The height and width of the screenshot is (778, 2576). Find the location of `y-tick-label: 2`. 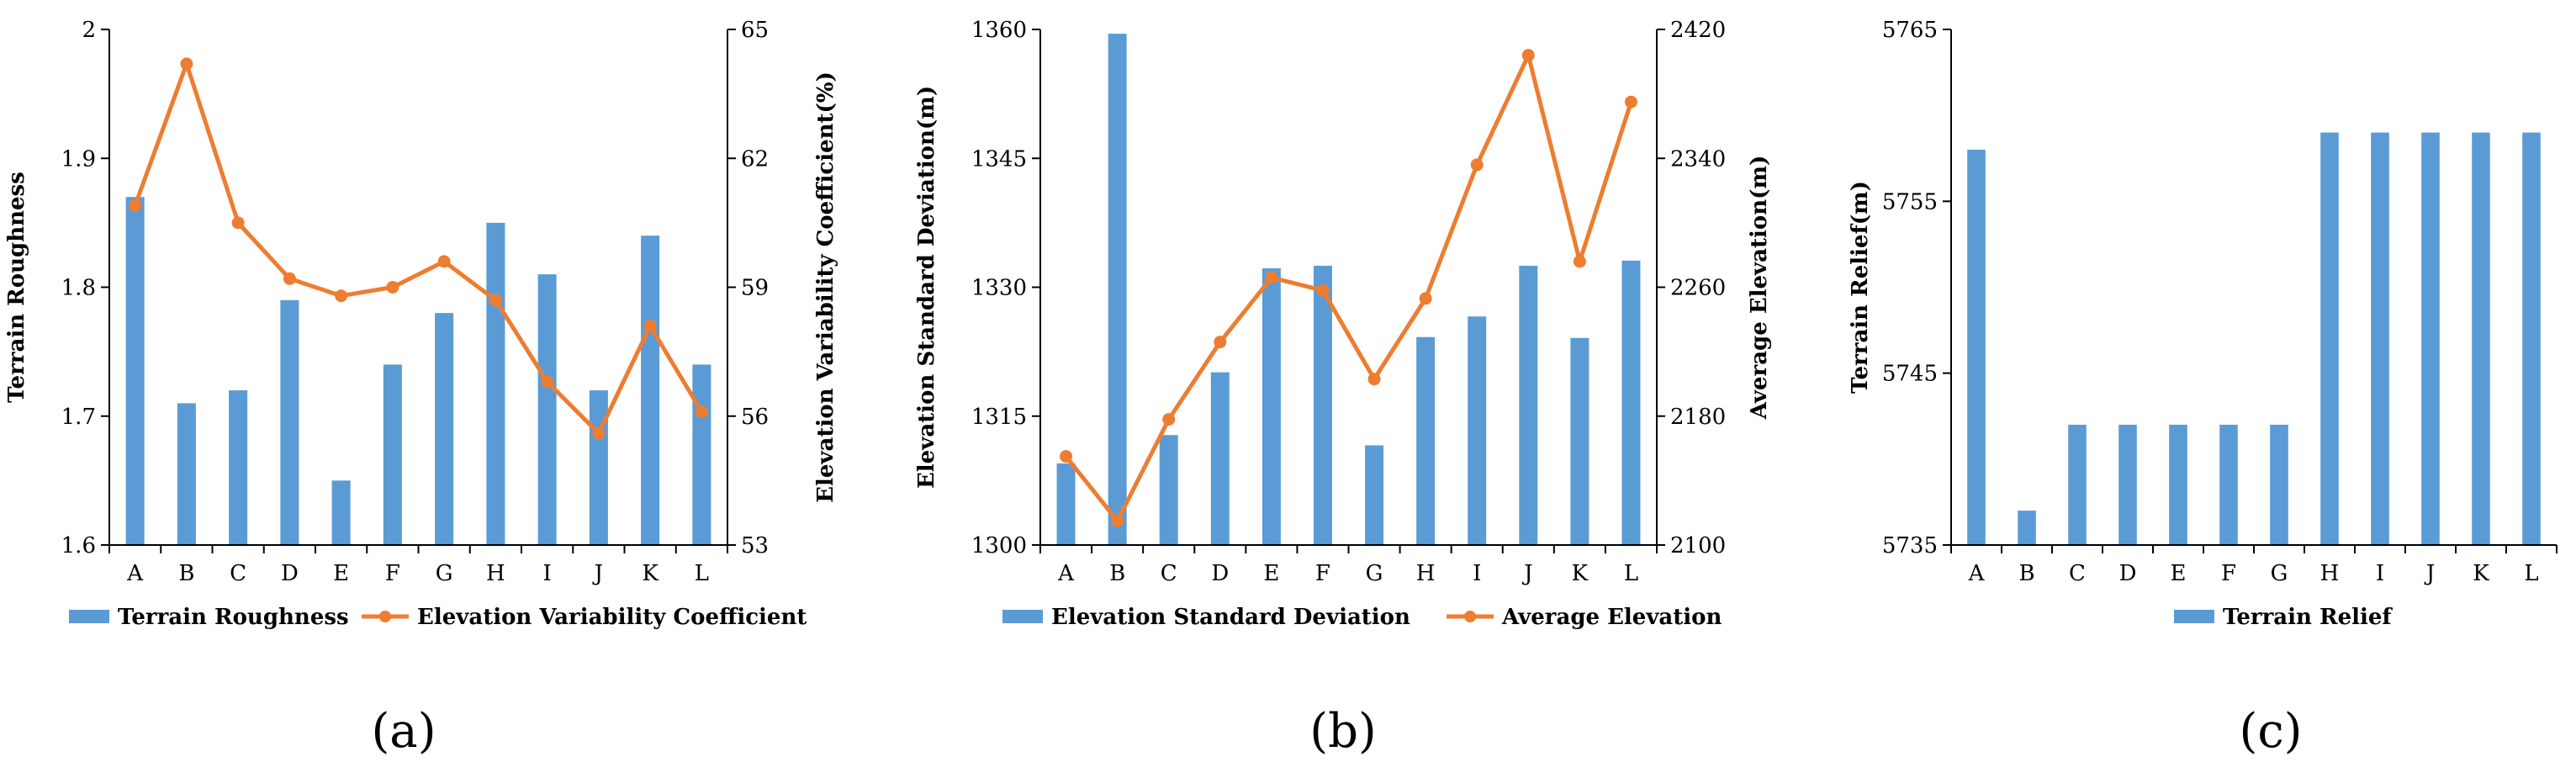

y-tick-label: 2 is located at coordinates (89, 30).